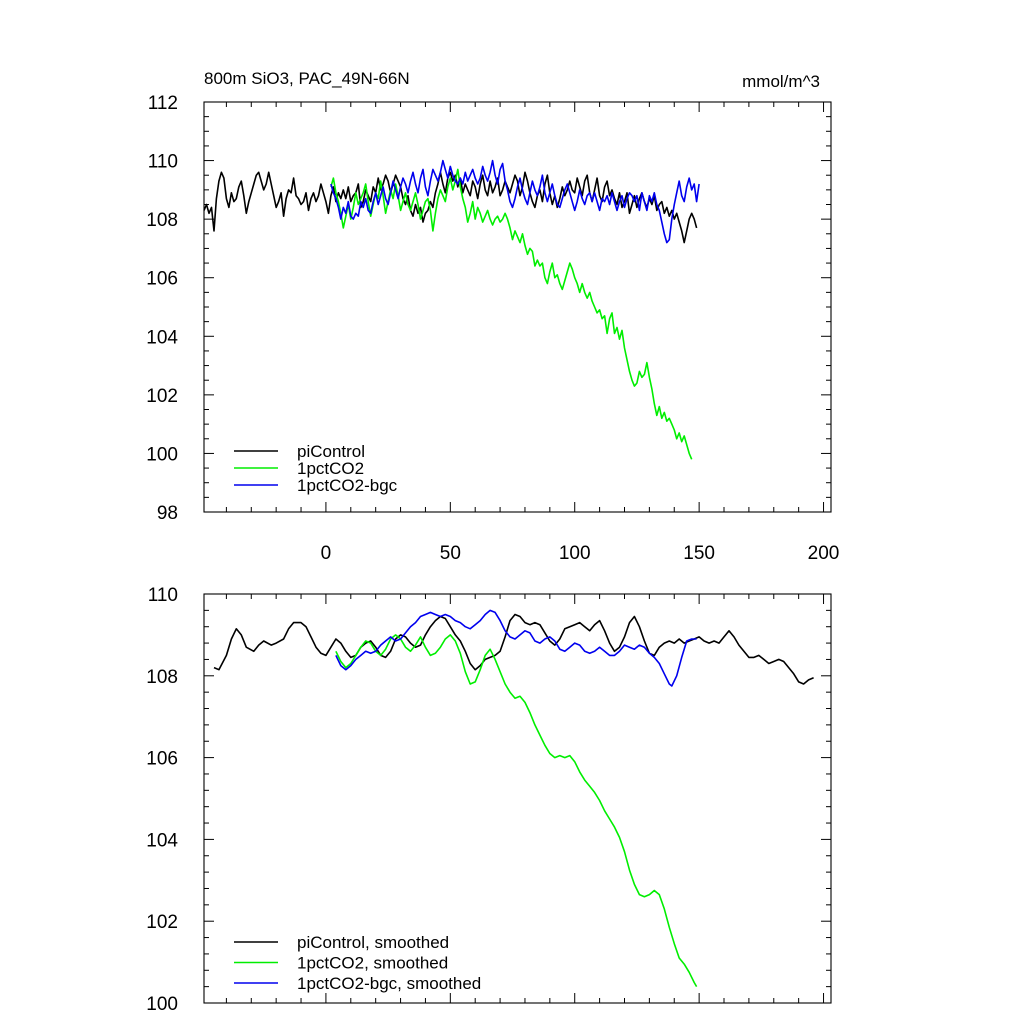  What do you see at coordinates (781, 81) in the screenshot?
I see `units-label: mmol/m^3` at bounding box center [781, 81].